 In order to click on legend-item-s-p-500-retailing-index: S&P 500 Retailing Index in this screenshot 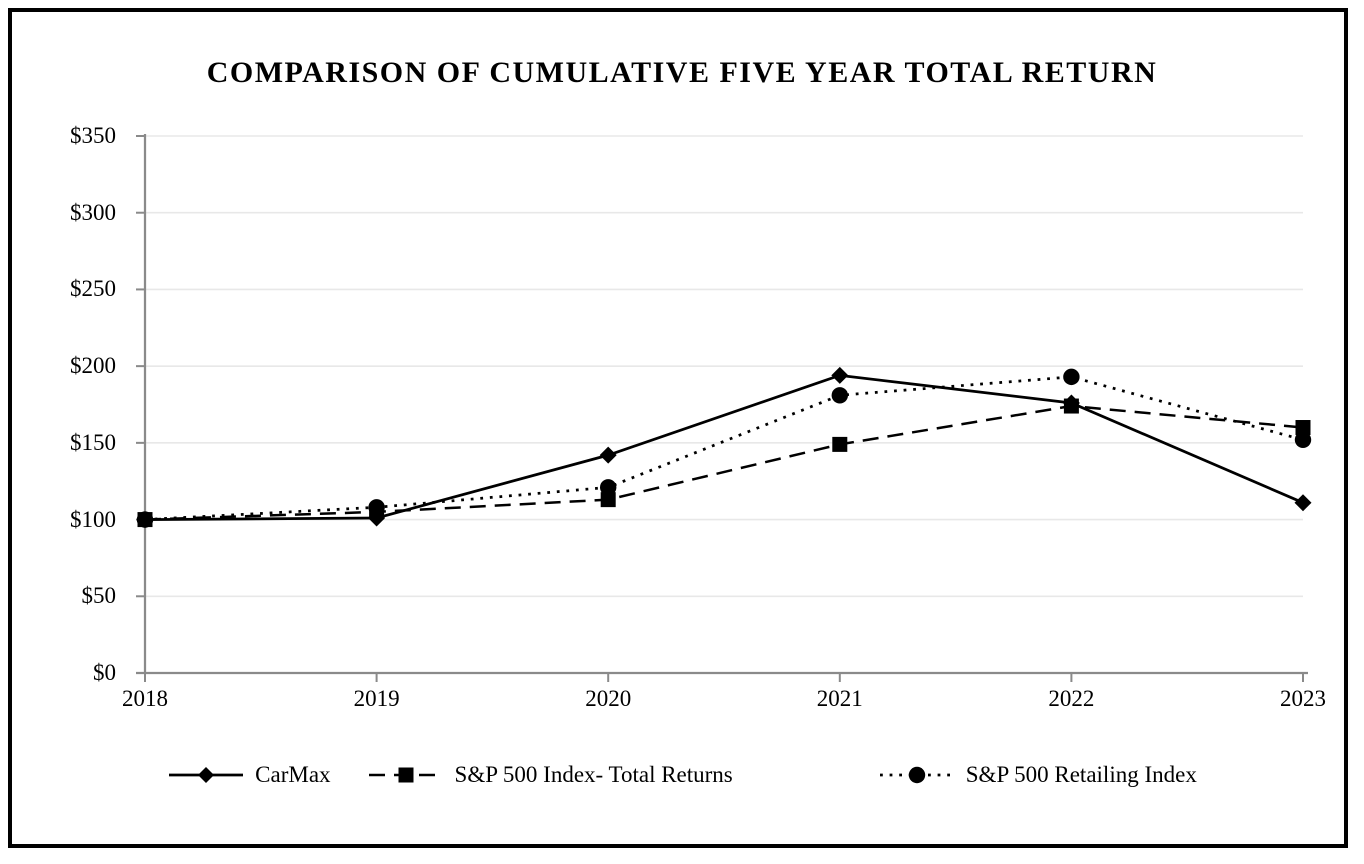, I will do `click(1037, 775)`.